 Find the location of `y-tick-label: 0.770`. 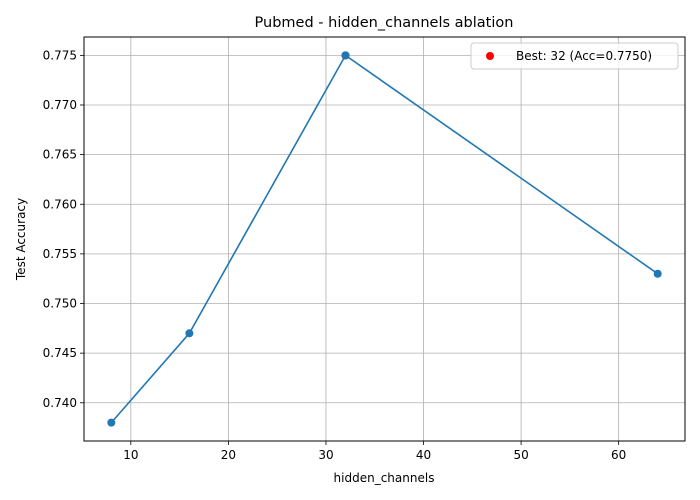

y-tick-label: 0.770 is located at coordinates (60, 105).